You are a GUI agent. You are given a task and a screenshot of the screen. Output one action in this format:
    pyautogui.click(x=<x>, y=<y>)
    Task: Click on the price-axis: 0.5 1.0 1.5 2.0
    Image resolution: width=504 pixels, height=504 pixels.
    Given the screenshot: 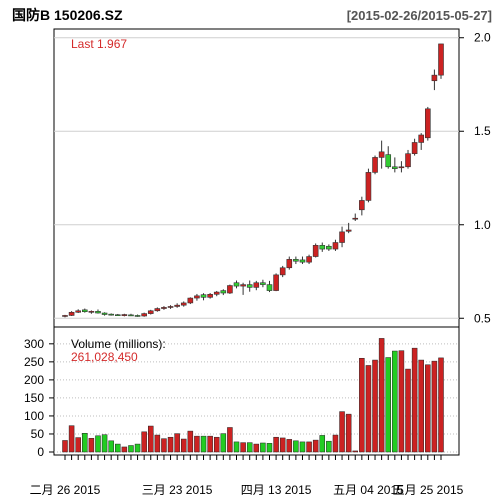 What is the action you would take?
    pyautogui.click(x=475, y=178)
    